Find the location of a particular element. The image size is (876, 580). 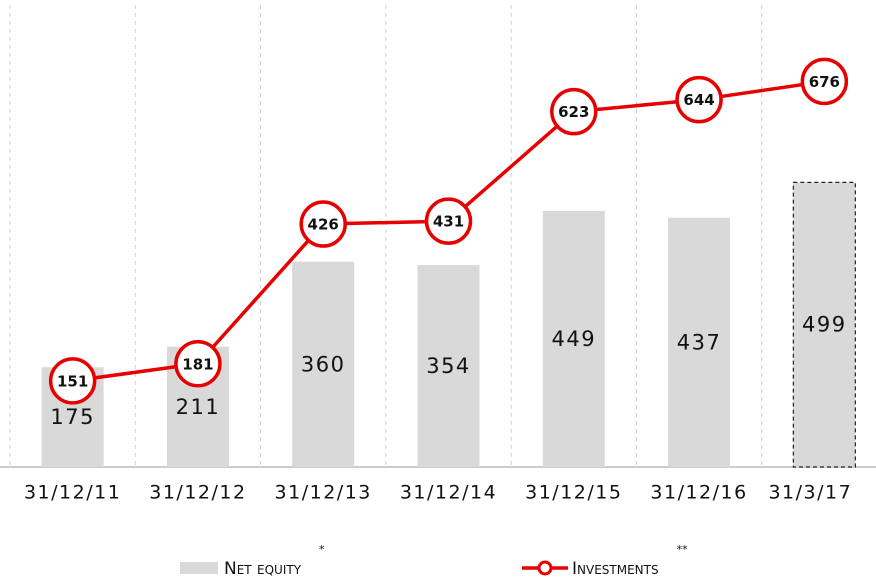

legend-label: Net equity is located at coordinates (263, 569).